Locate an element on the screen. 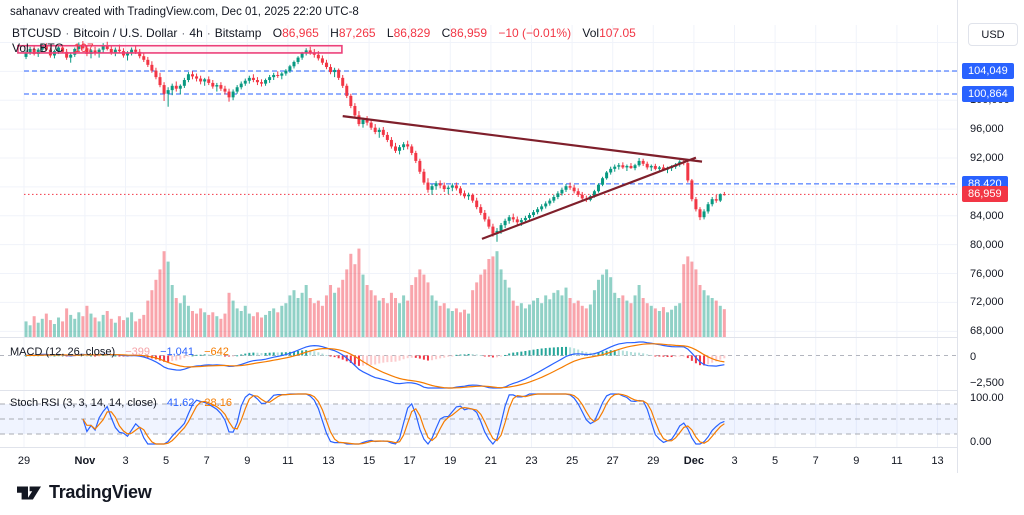 The height and width of the screenshot is (515, 1024). time-axis-label: Dec is located at coordinates (693, 461).